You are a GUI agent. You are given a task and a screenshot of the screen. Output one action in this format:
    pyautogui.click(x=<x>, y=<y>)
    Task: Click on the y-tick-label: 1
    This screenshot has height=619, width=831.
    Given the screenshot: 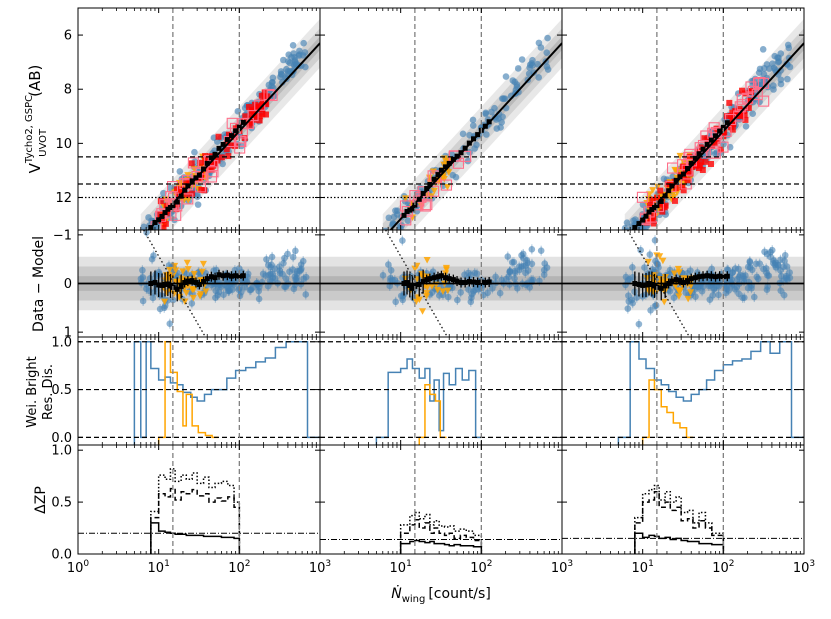 What is the action you would take?
    pyautogui.click(x=68, y=333)
    